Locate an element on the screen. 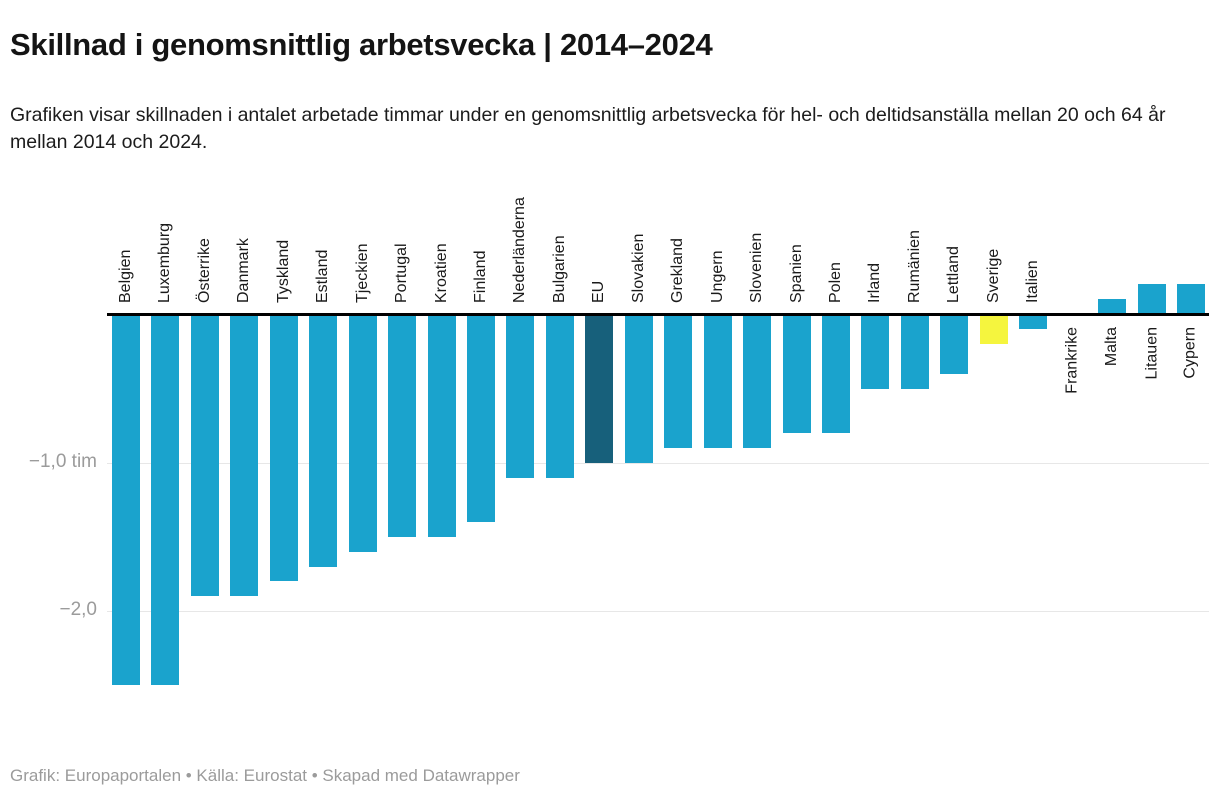 This screenshot has width=1220, height=806. bar-sverige is located at coordinates (994, 330).